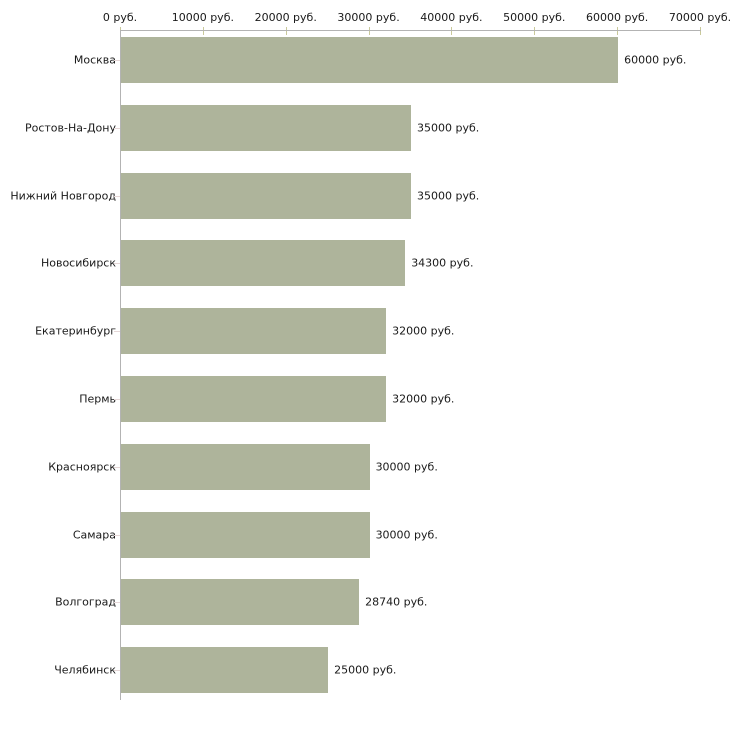 This screenshot has width=730, height=730. Describe the element at coordinates (410, 30) in the screenshot. I see `x-axis-line` at that location.